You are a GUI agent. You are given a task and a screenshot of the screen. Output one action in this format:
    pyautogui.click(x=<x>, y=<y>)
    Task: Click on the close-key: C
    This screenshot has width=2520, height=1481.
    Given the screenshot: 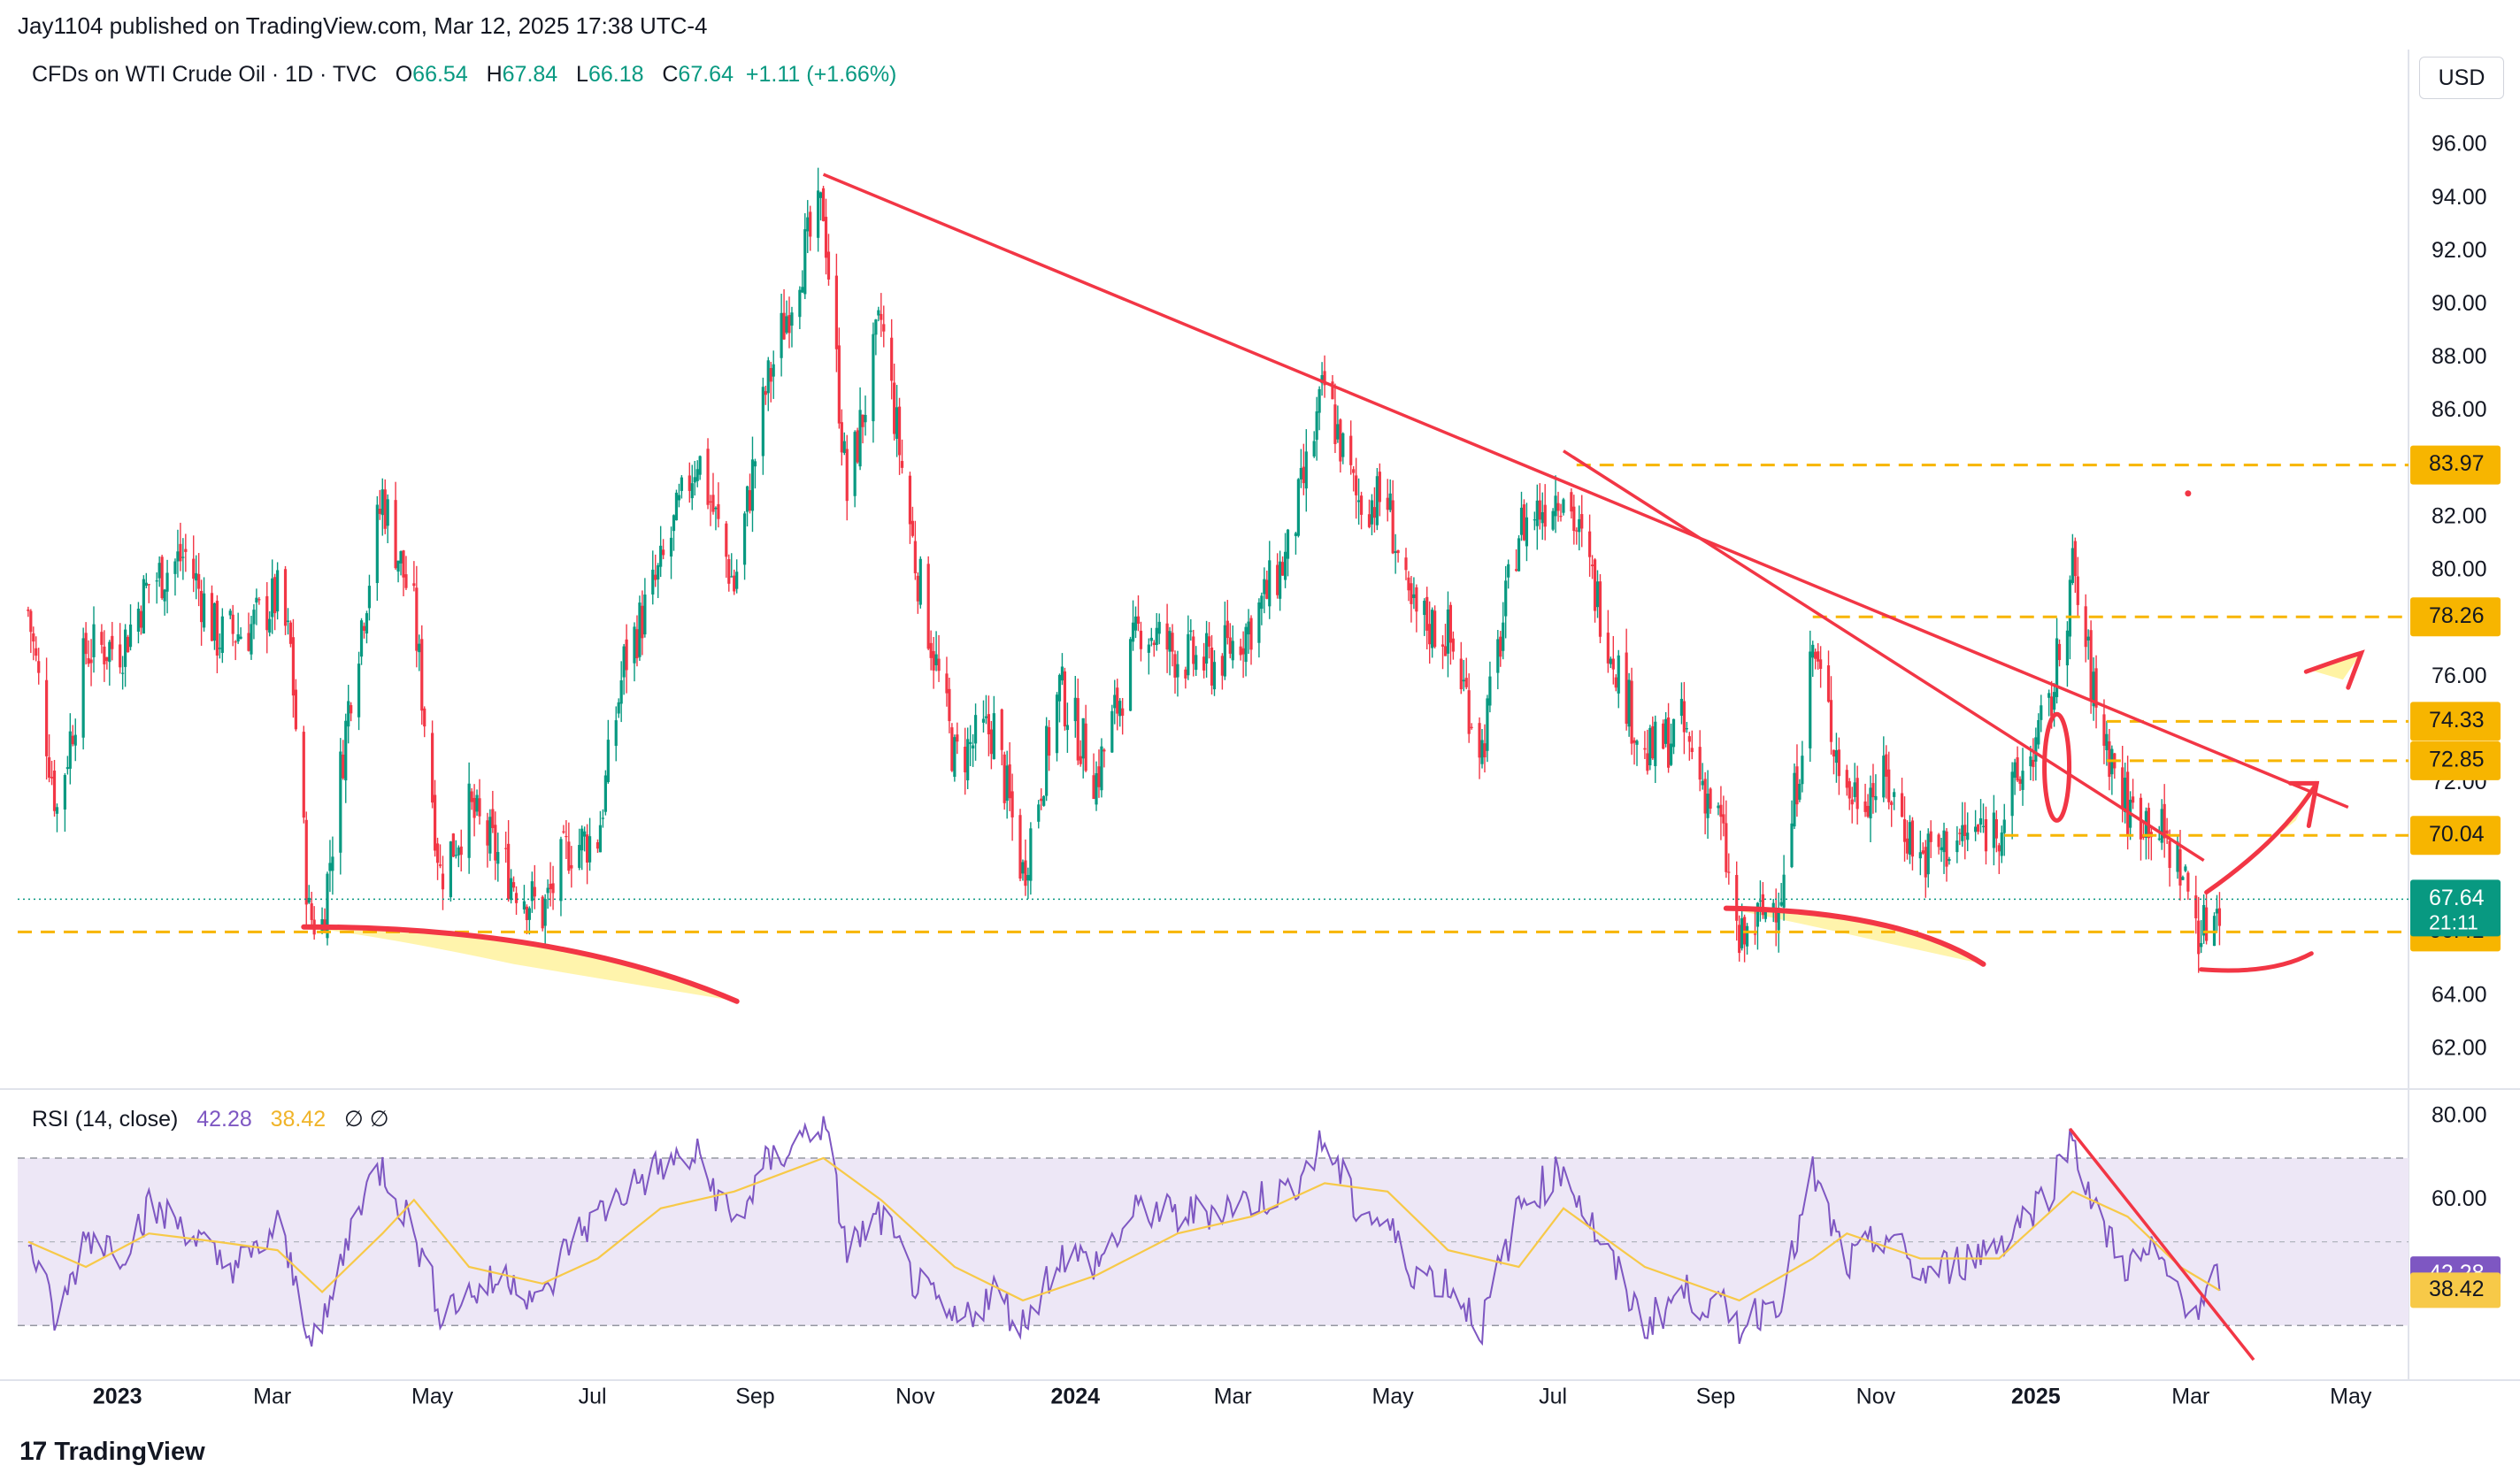 What is the action you would take?
    pyautogui.click(x=670, y=74)
    